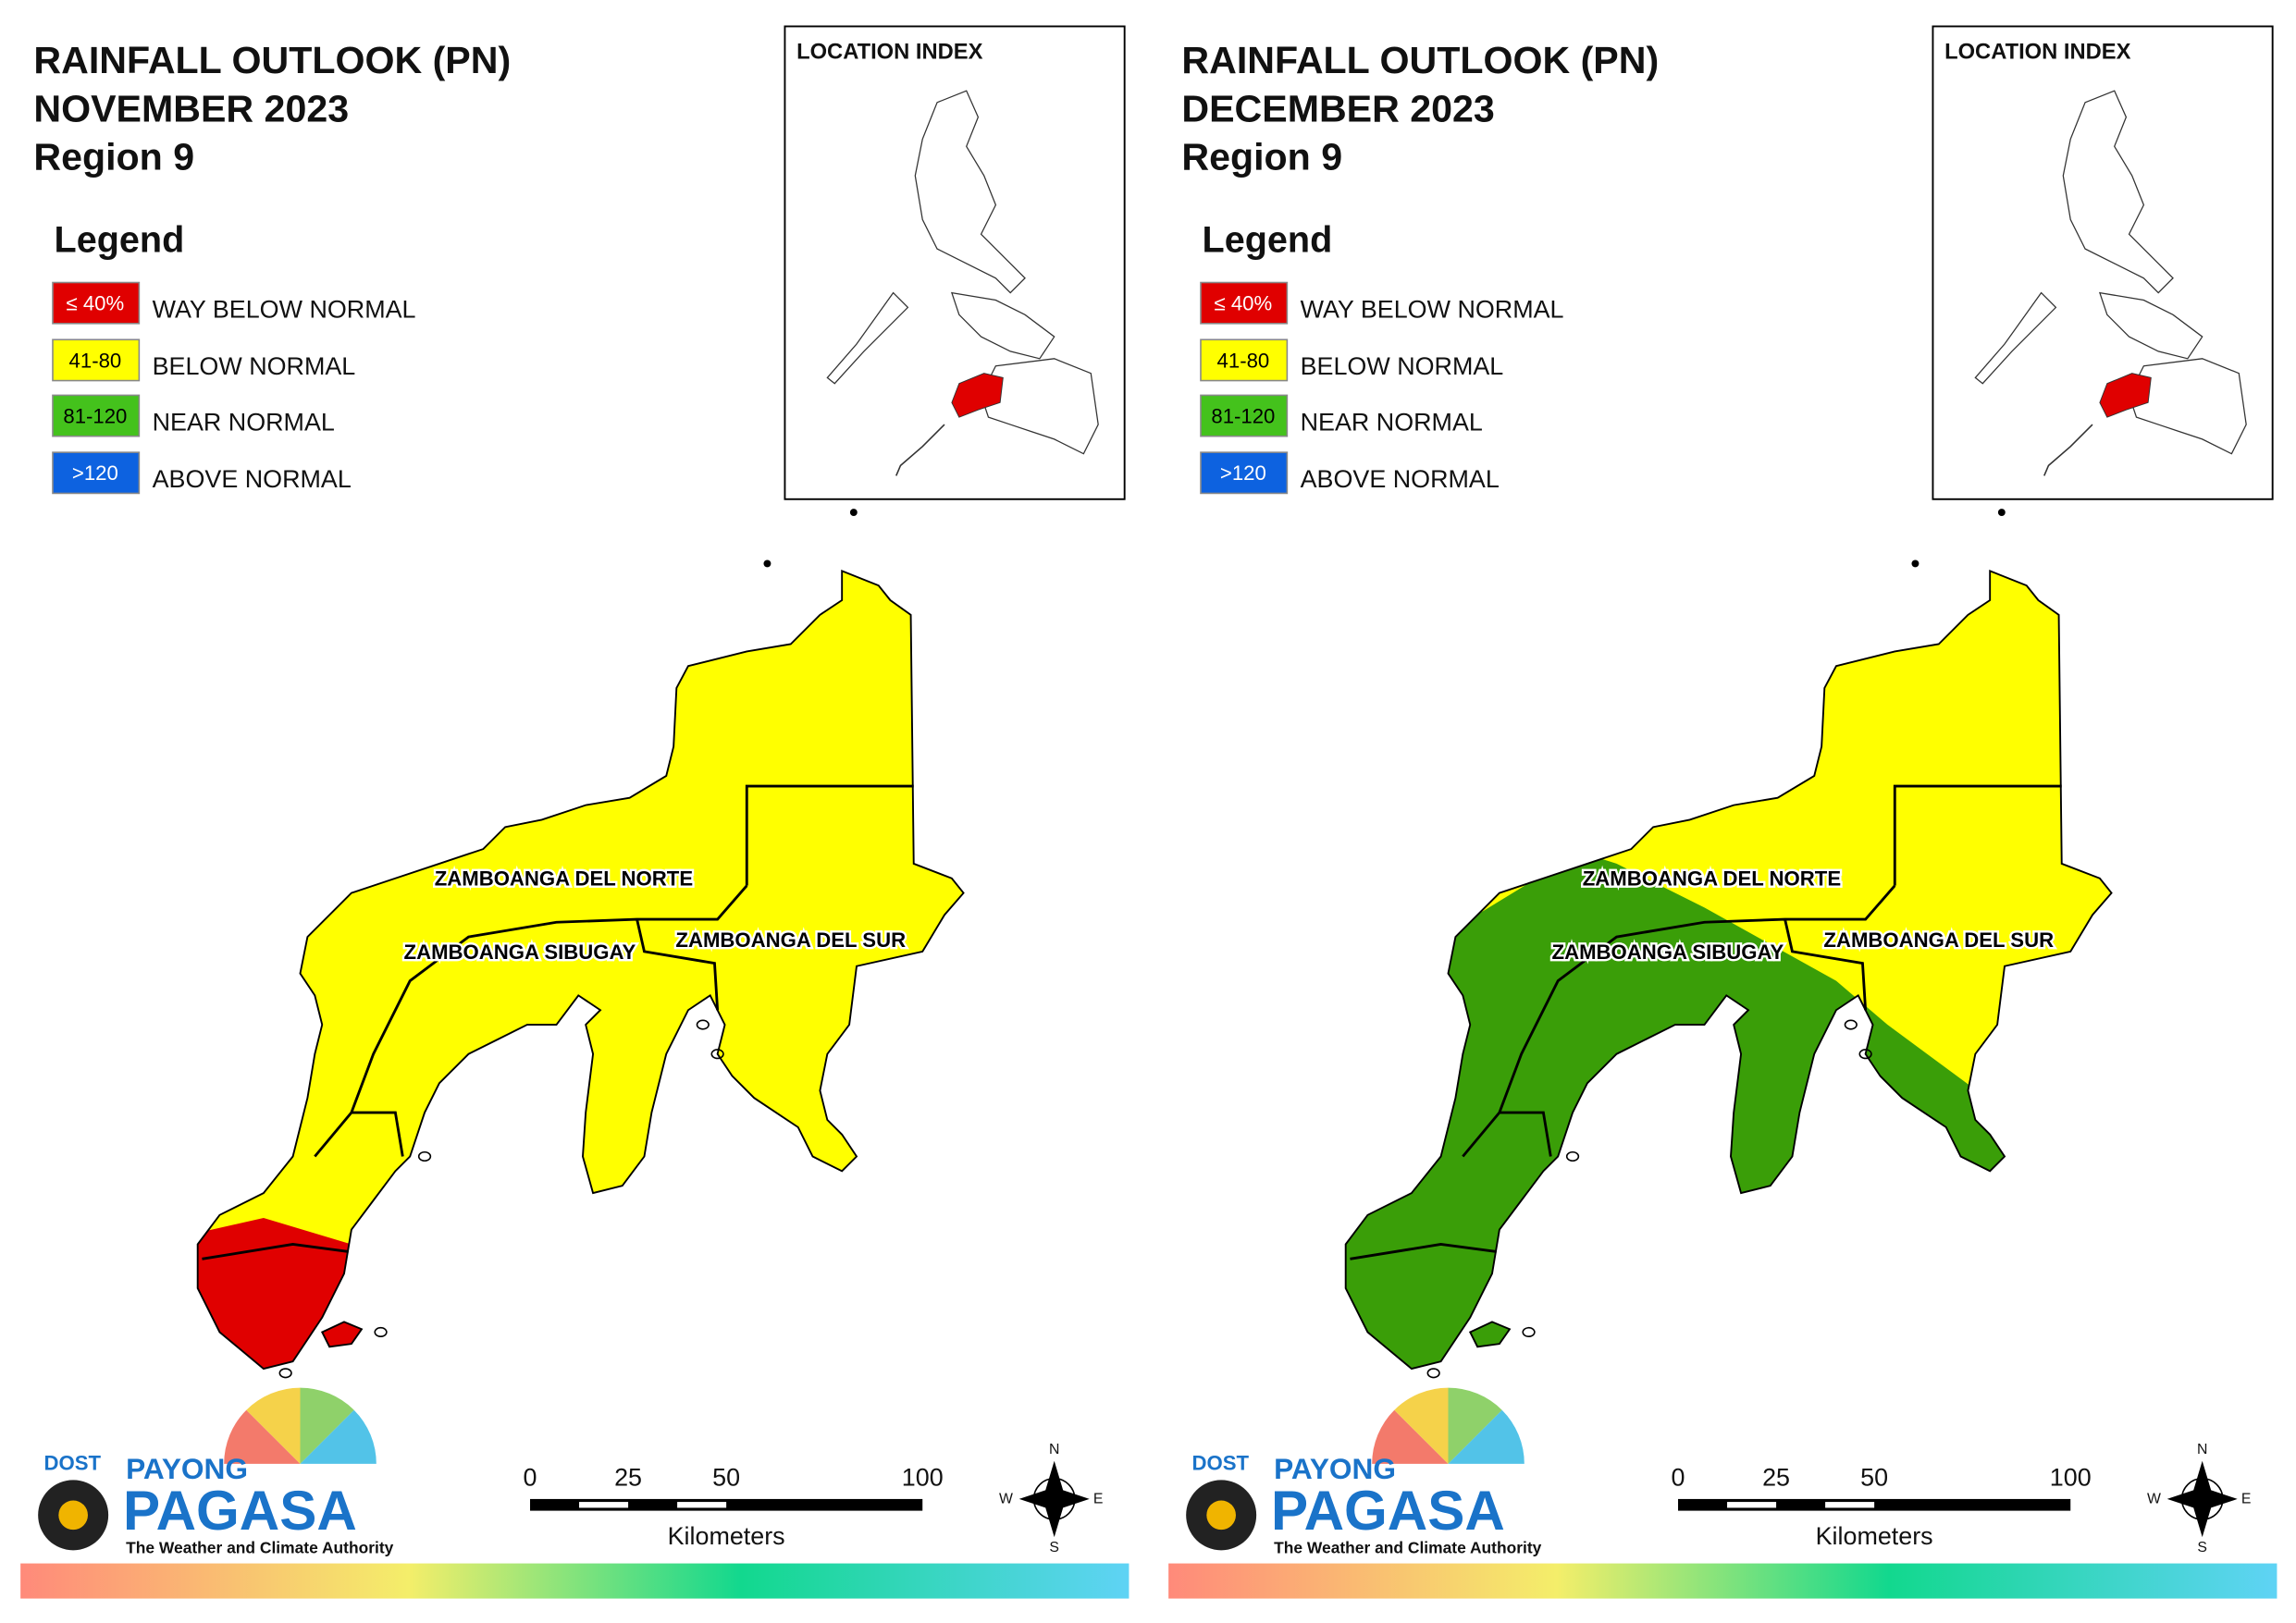 The width and height of the screenshot is (2296, 1623). What do you see at coordinates (2037, 52) in the screenshot?
I see `index-title: LOCATION INDEX` at bounding box center [2037, 52].